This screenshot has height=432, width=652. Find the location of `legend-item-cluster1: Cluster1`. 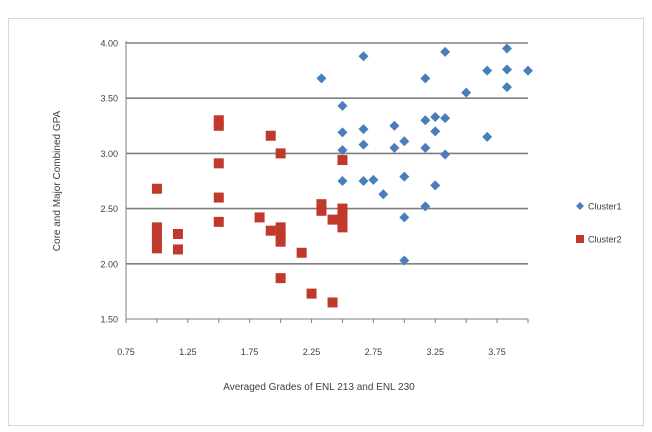

legend-item-cluster1: Cluster1 is located at coordinates (599, 207).